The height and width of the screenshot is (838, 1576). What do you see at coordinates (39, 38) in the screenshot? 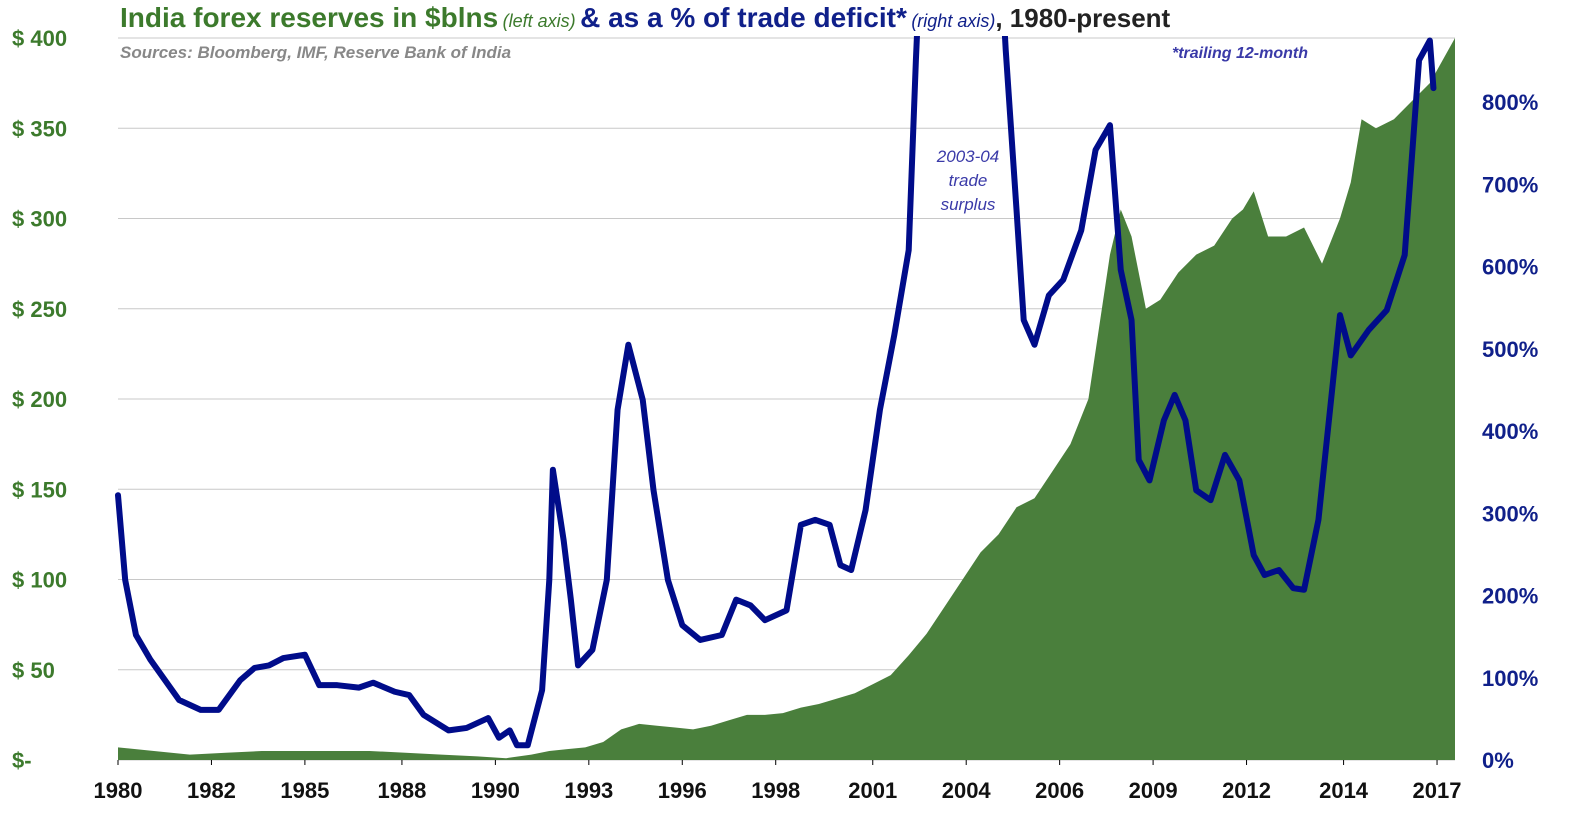
I see `y-tick-label: $ 400` at bounding box center [39, 38].